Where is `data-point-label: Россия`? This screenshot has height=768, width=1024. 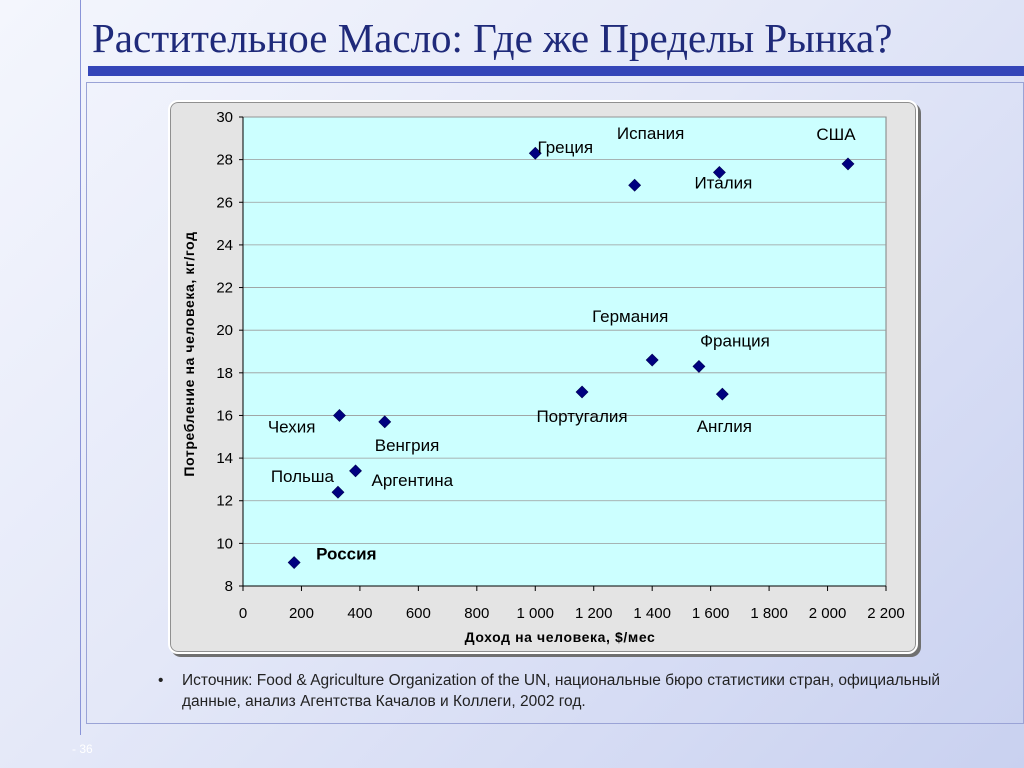
data-point-label: Россия is located at coordinates (346, 554).